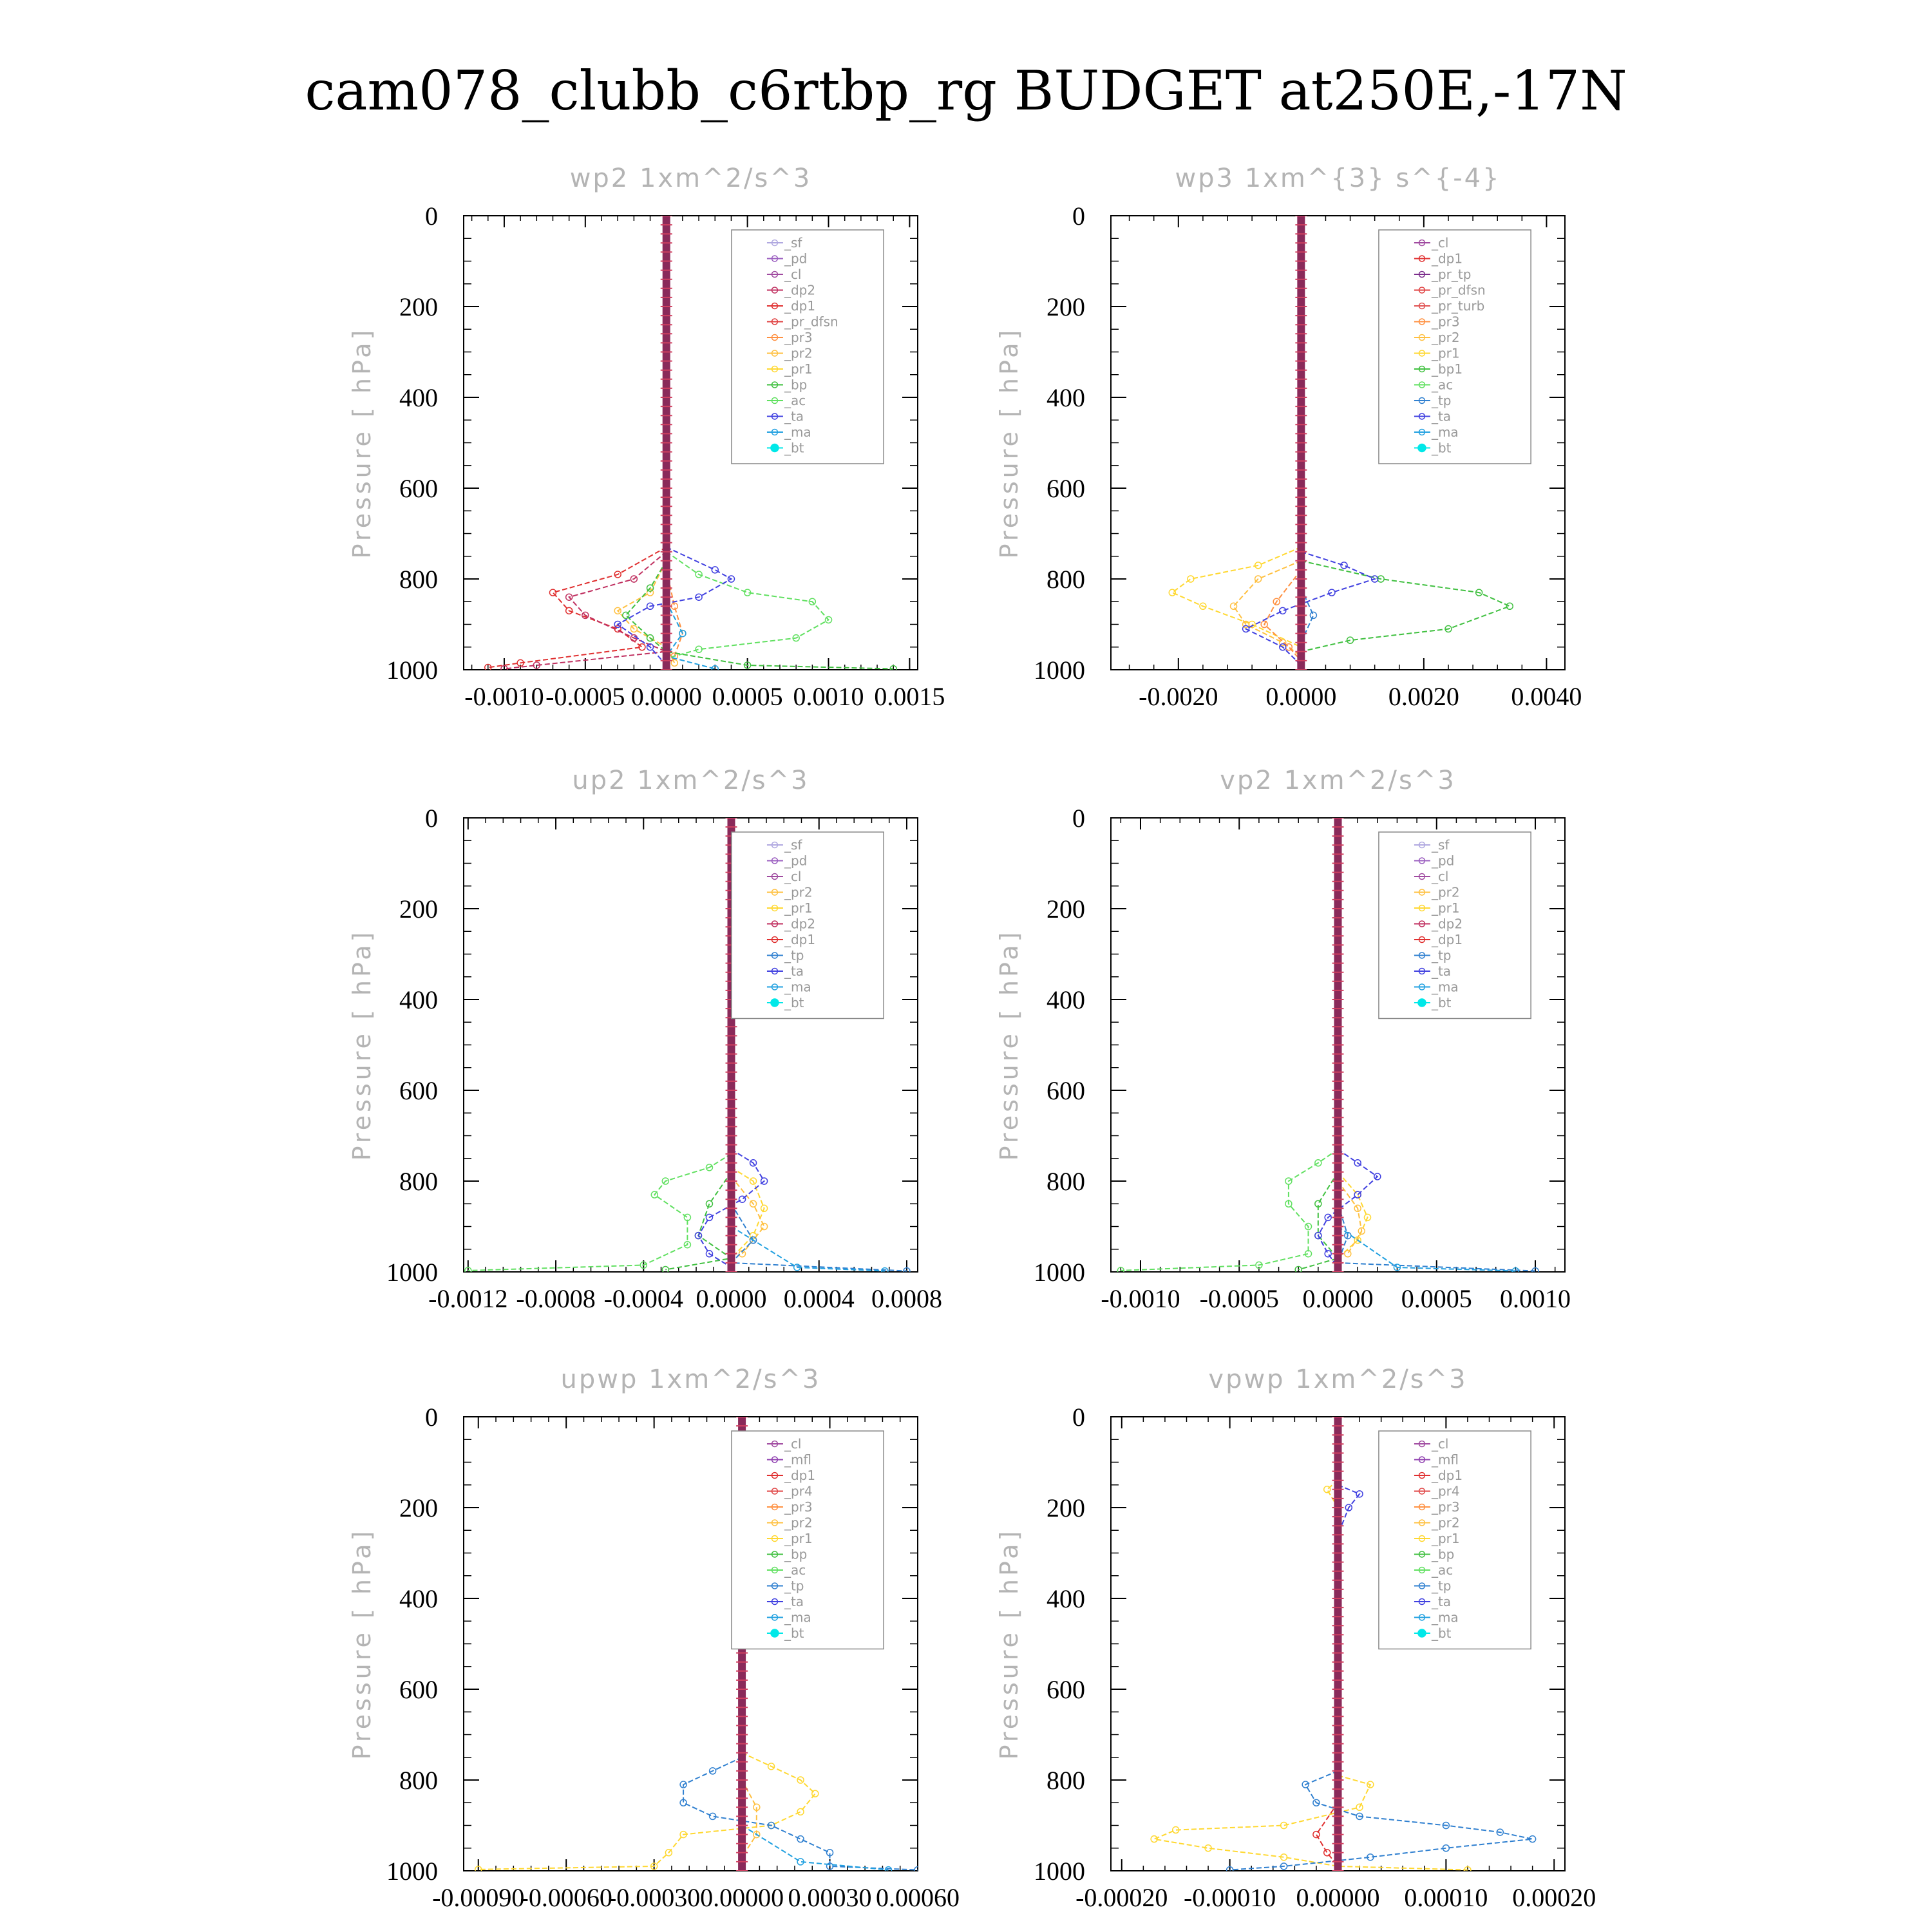  Describe the element at coordinates (418, 1599) in the screenshot. I see `y-tick-label: 400` at that location.